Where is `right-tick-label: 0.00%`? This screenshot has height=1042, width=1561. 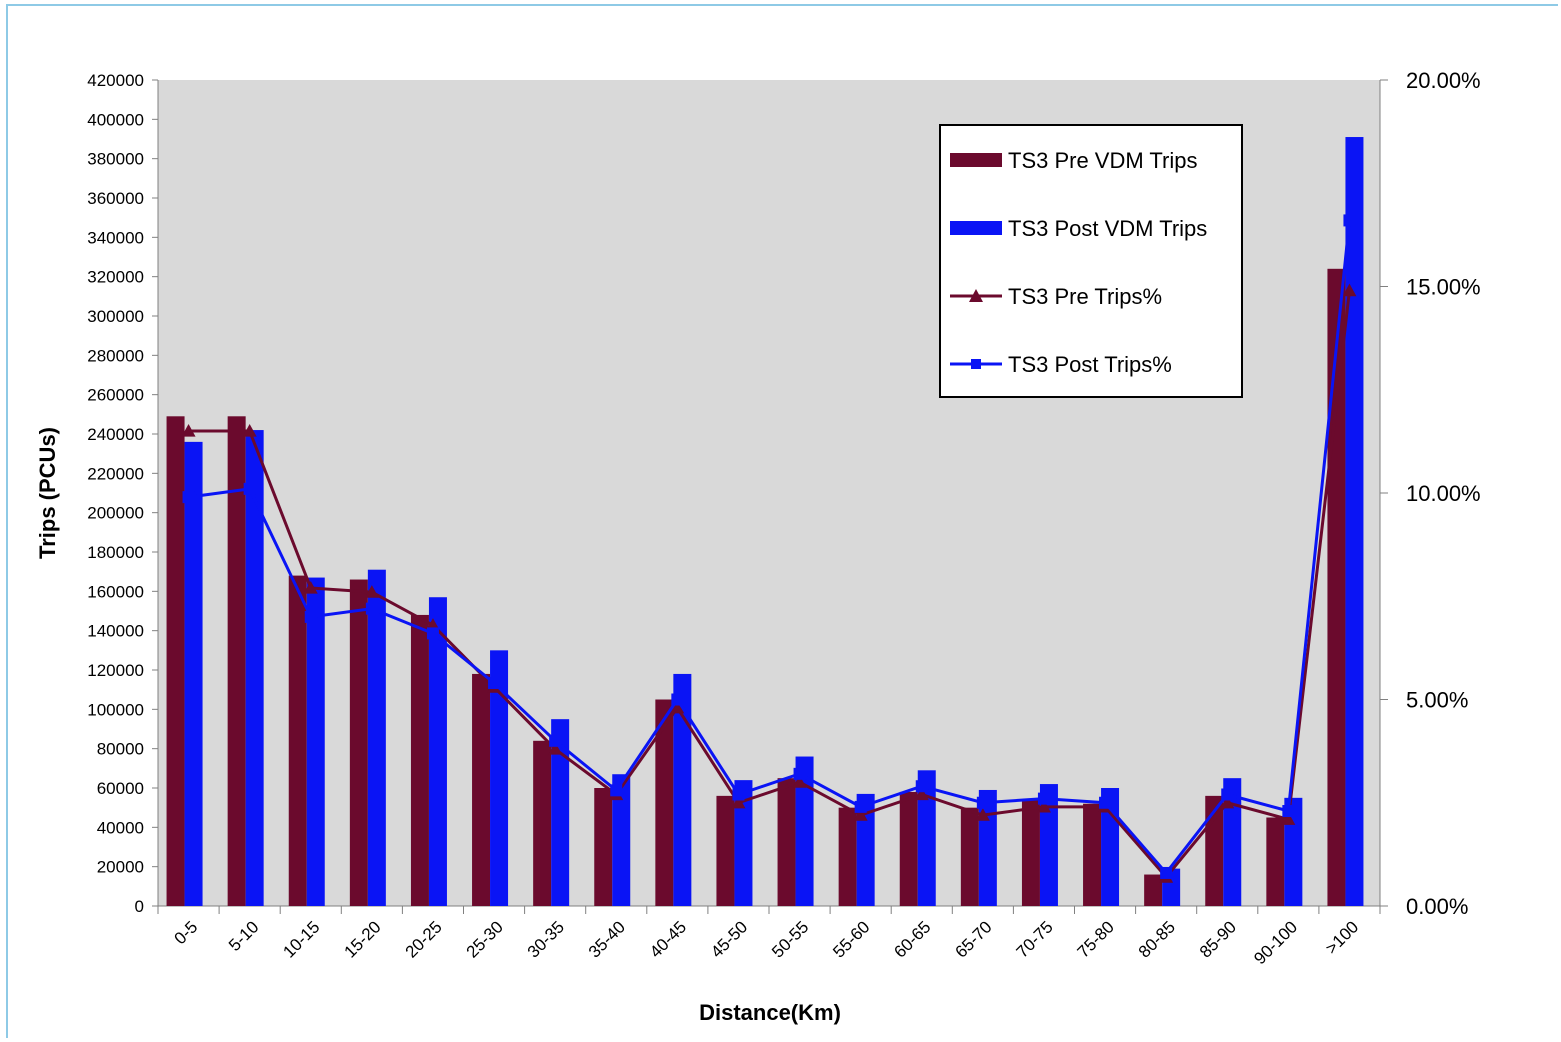 right-tick-label: 0.00% is located at coordinates (1437, 906).